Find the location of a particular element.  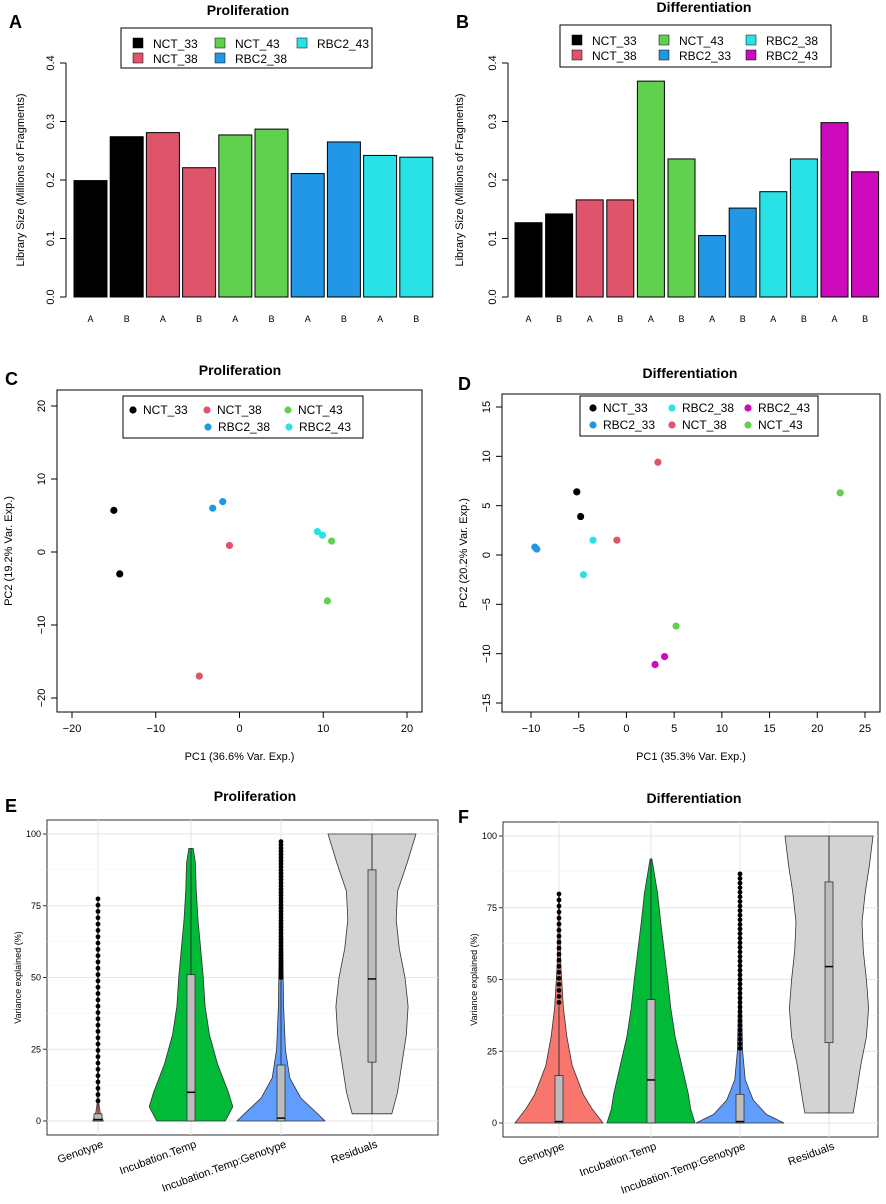

x-tick-label: −20 is located at coordinates (72, 729).